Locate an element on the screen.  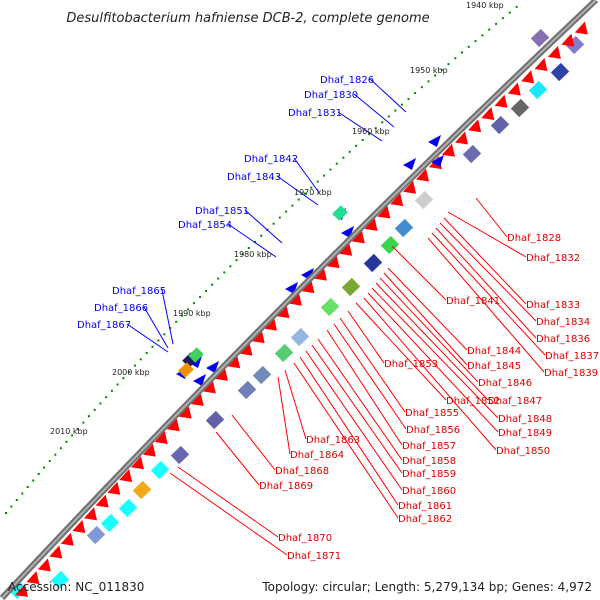
forward-gene-label: Dhaf_1849 is located at coordinates (525, 433).